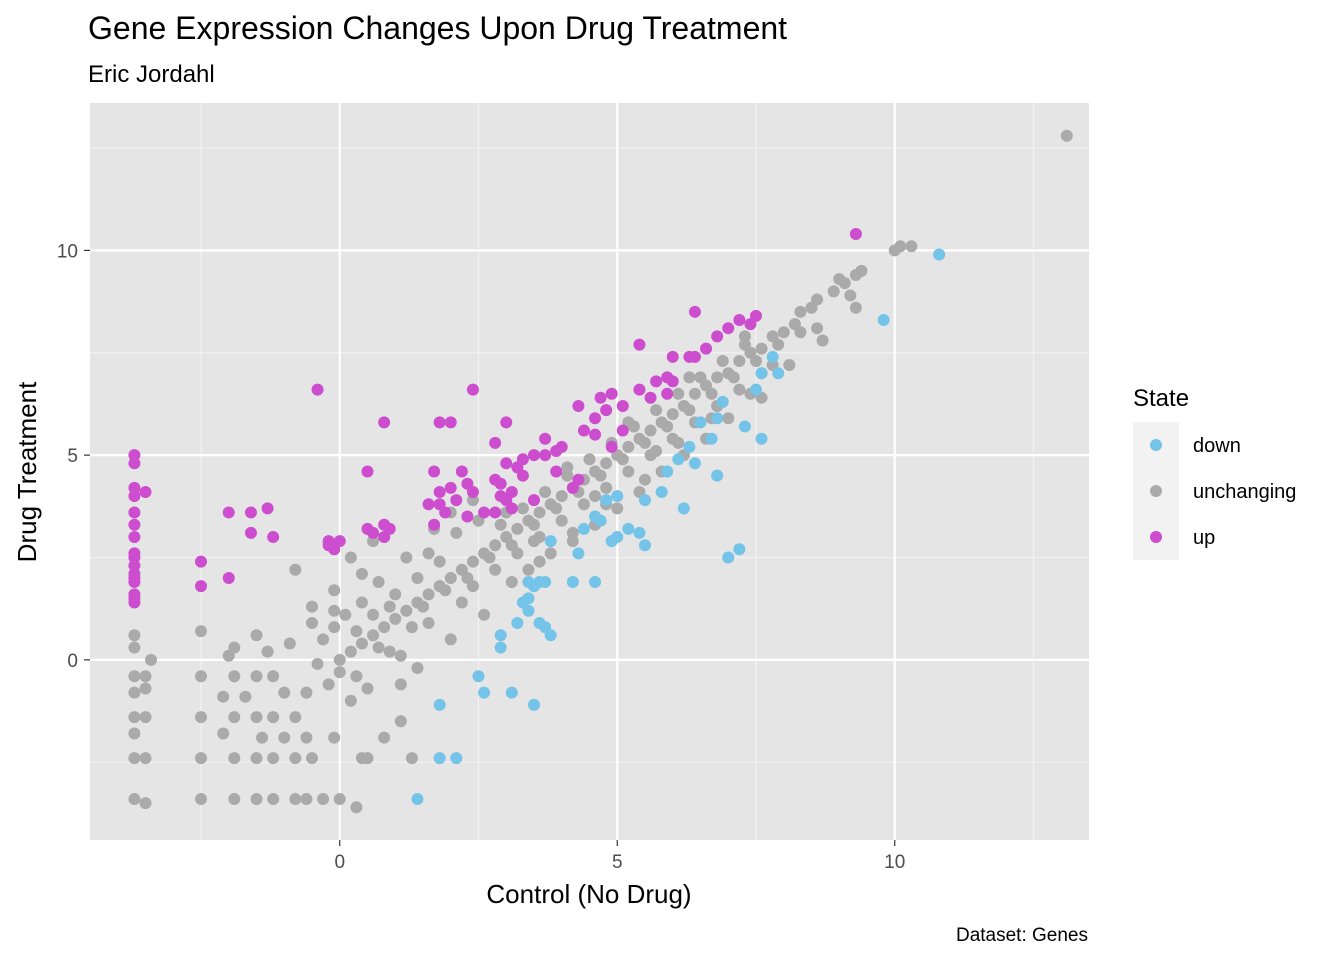 This screenshot has height=960, width=1344. Describe the element at coordinates (339, 862) in the screenshot. I see `x-tick-label: 0` at that location.